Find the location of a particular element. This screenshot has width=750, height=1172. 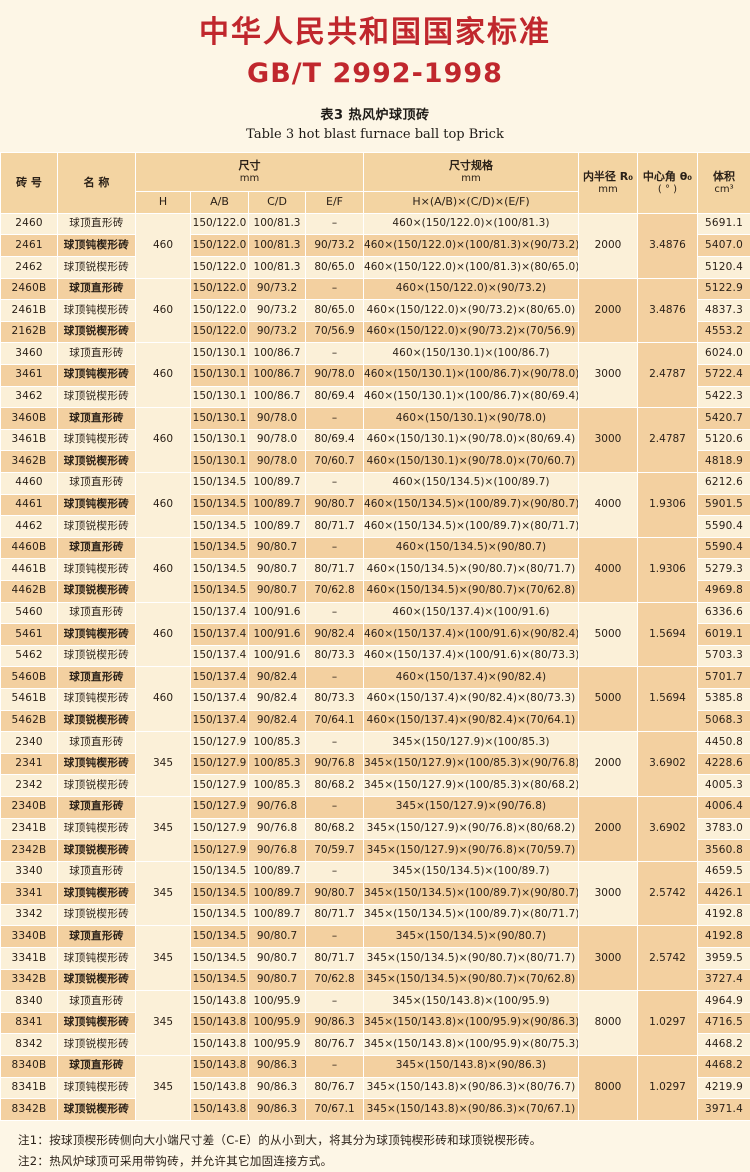

cell-volume: 5385.8 is located at coordinates (724, 699).